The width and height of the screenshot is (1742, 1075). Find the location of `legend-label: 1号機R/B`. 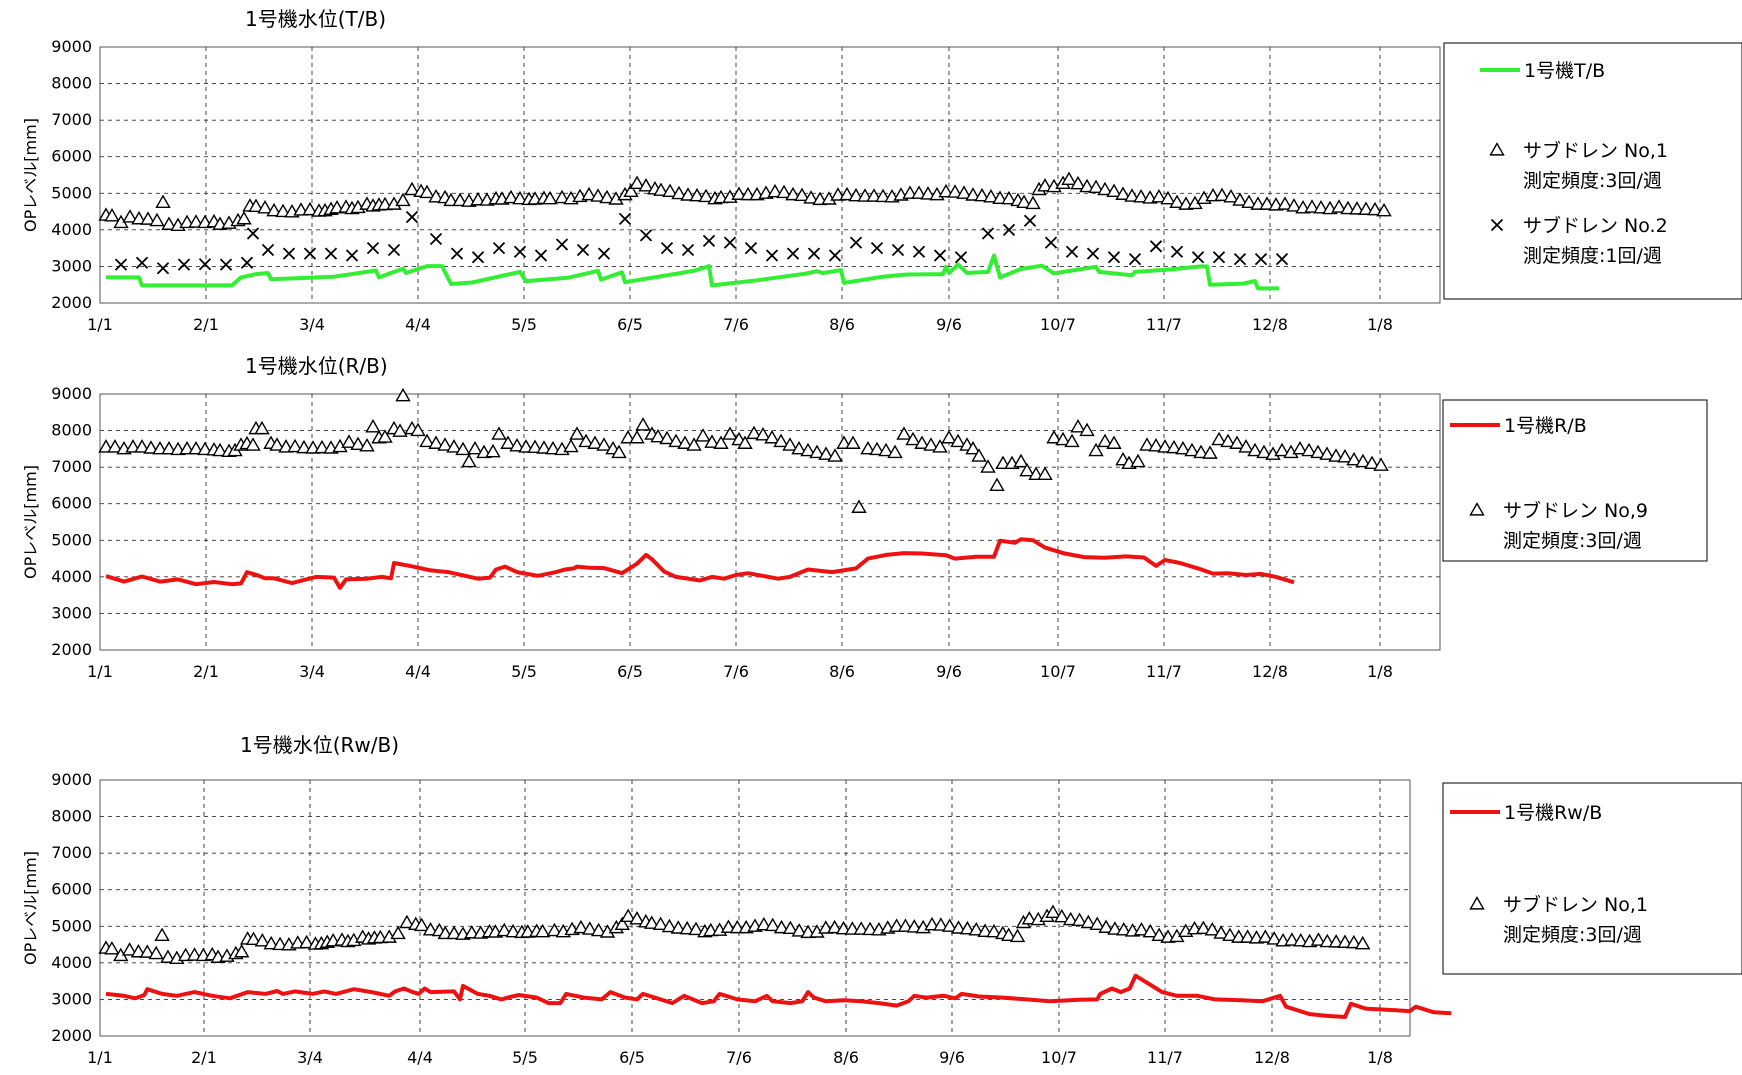

legend-label: 1号機R/B is located at coordinates (1545, 426).